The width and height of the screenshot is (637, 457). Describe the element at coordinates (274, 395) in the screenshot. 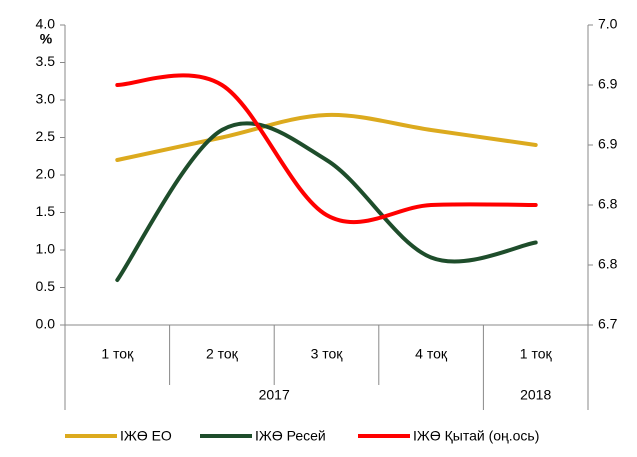

I see `x-group-label: 2017` at that location.